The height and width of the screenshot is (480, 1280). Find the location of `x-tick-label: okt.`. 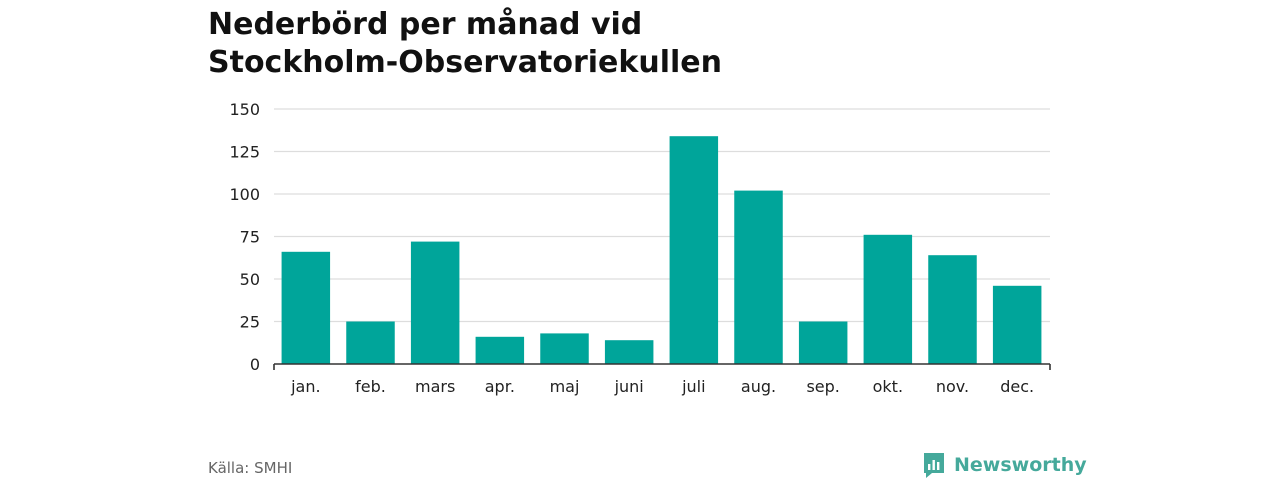

x-tick-label: okt. is located at coordinates (888, 386).